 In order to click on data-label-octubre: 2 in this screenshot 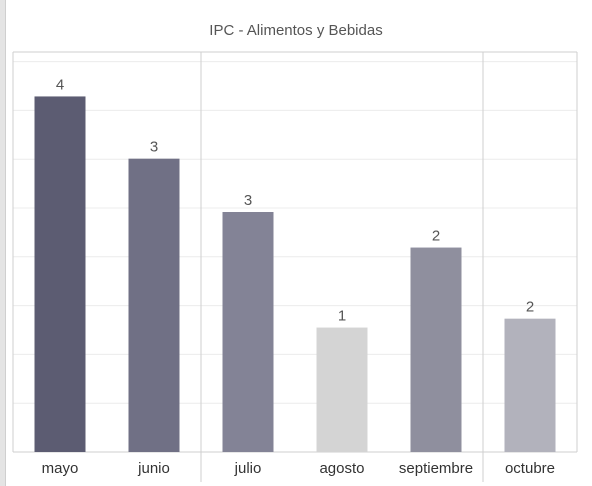, I will do `click(530, 307)`.